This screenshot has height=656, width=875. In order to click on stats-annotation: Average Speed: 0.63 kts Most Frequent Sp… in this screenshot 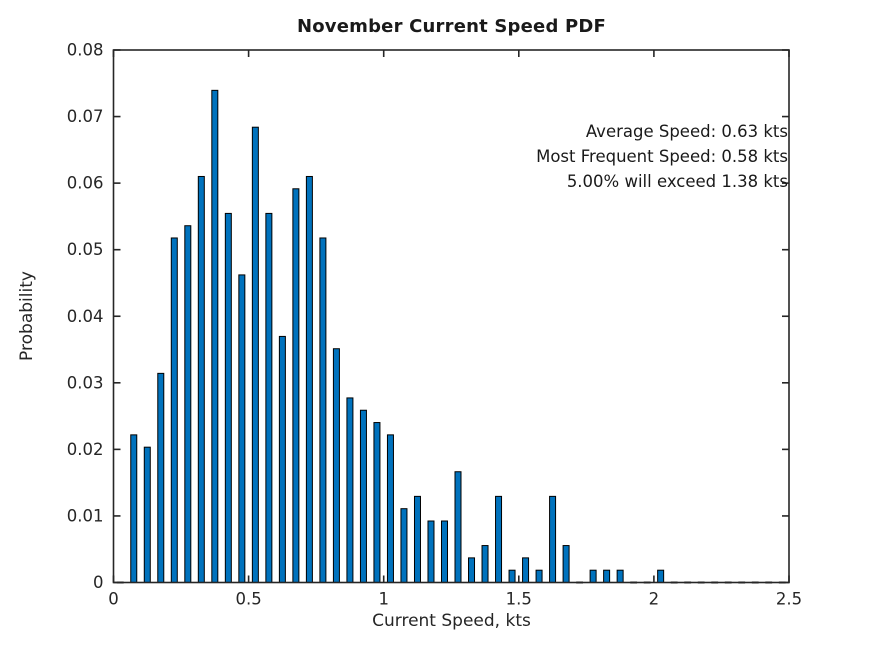, I will do `click(662, 156)`.